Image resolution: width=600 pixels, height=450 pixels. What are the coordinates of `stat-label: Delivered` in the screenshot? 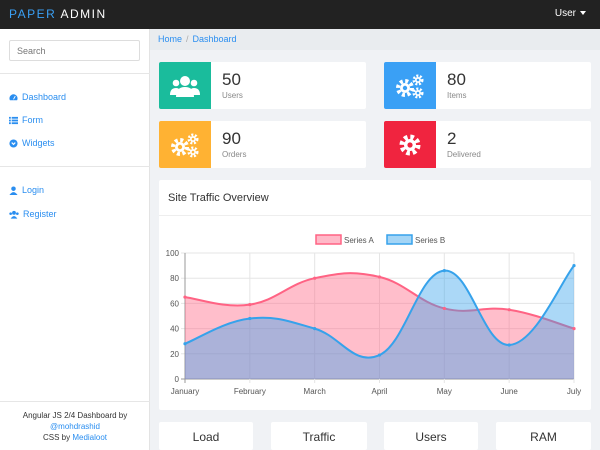 It's located at (464, 154).